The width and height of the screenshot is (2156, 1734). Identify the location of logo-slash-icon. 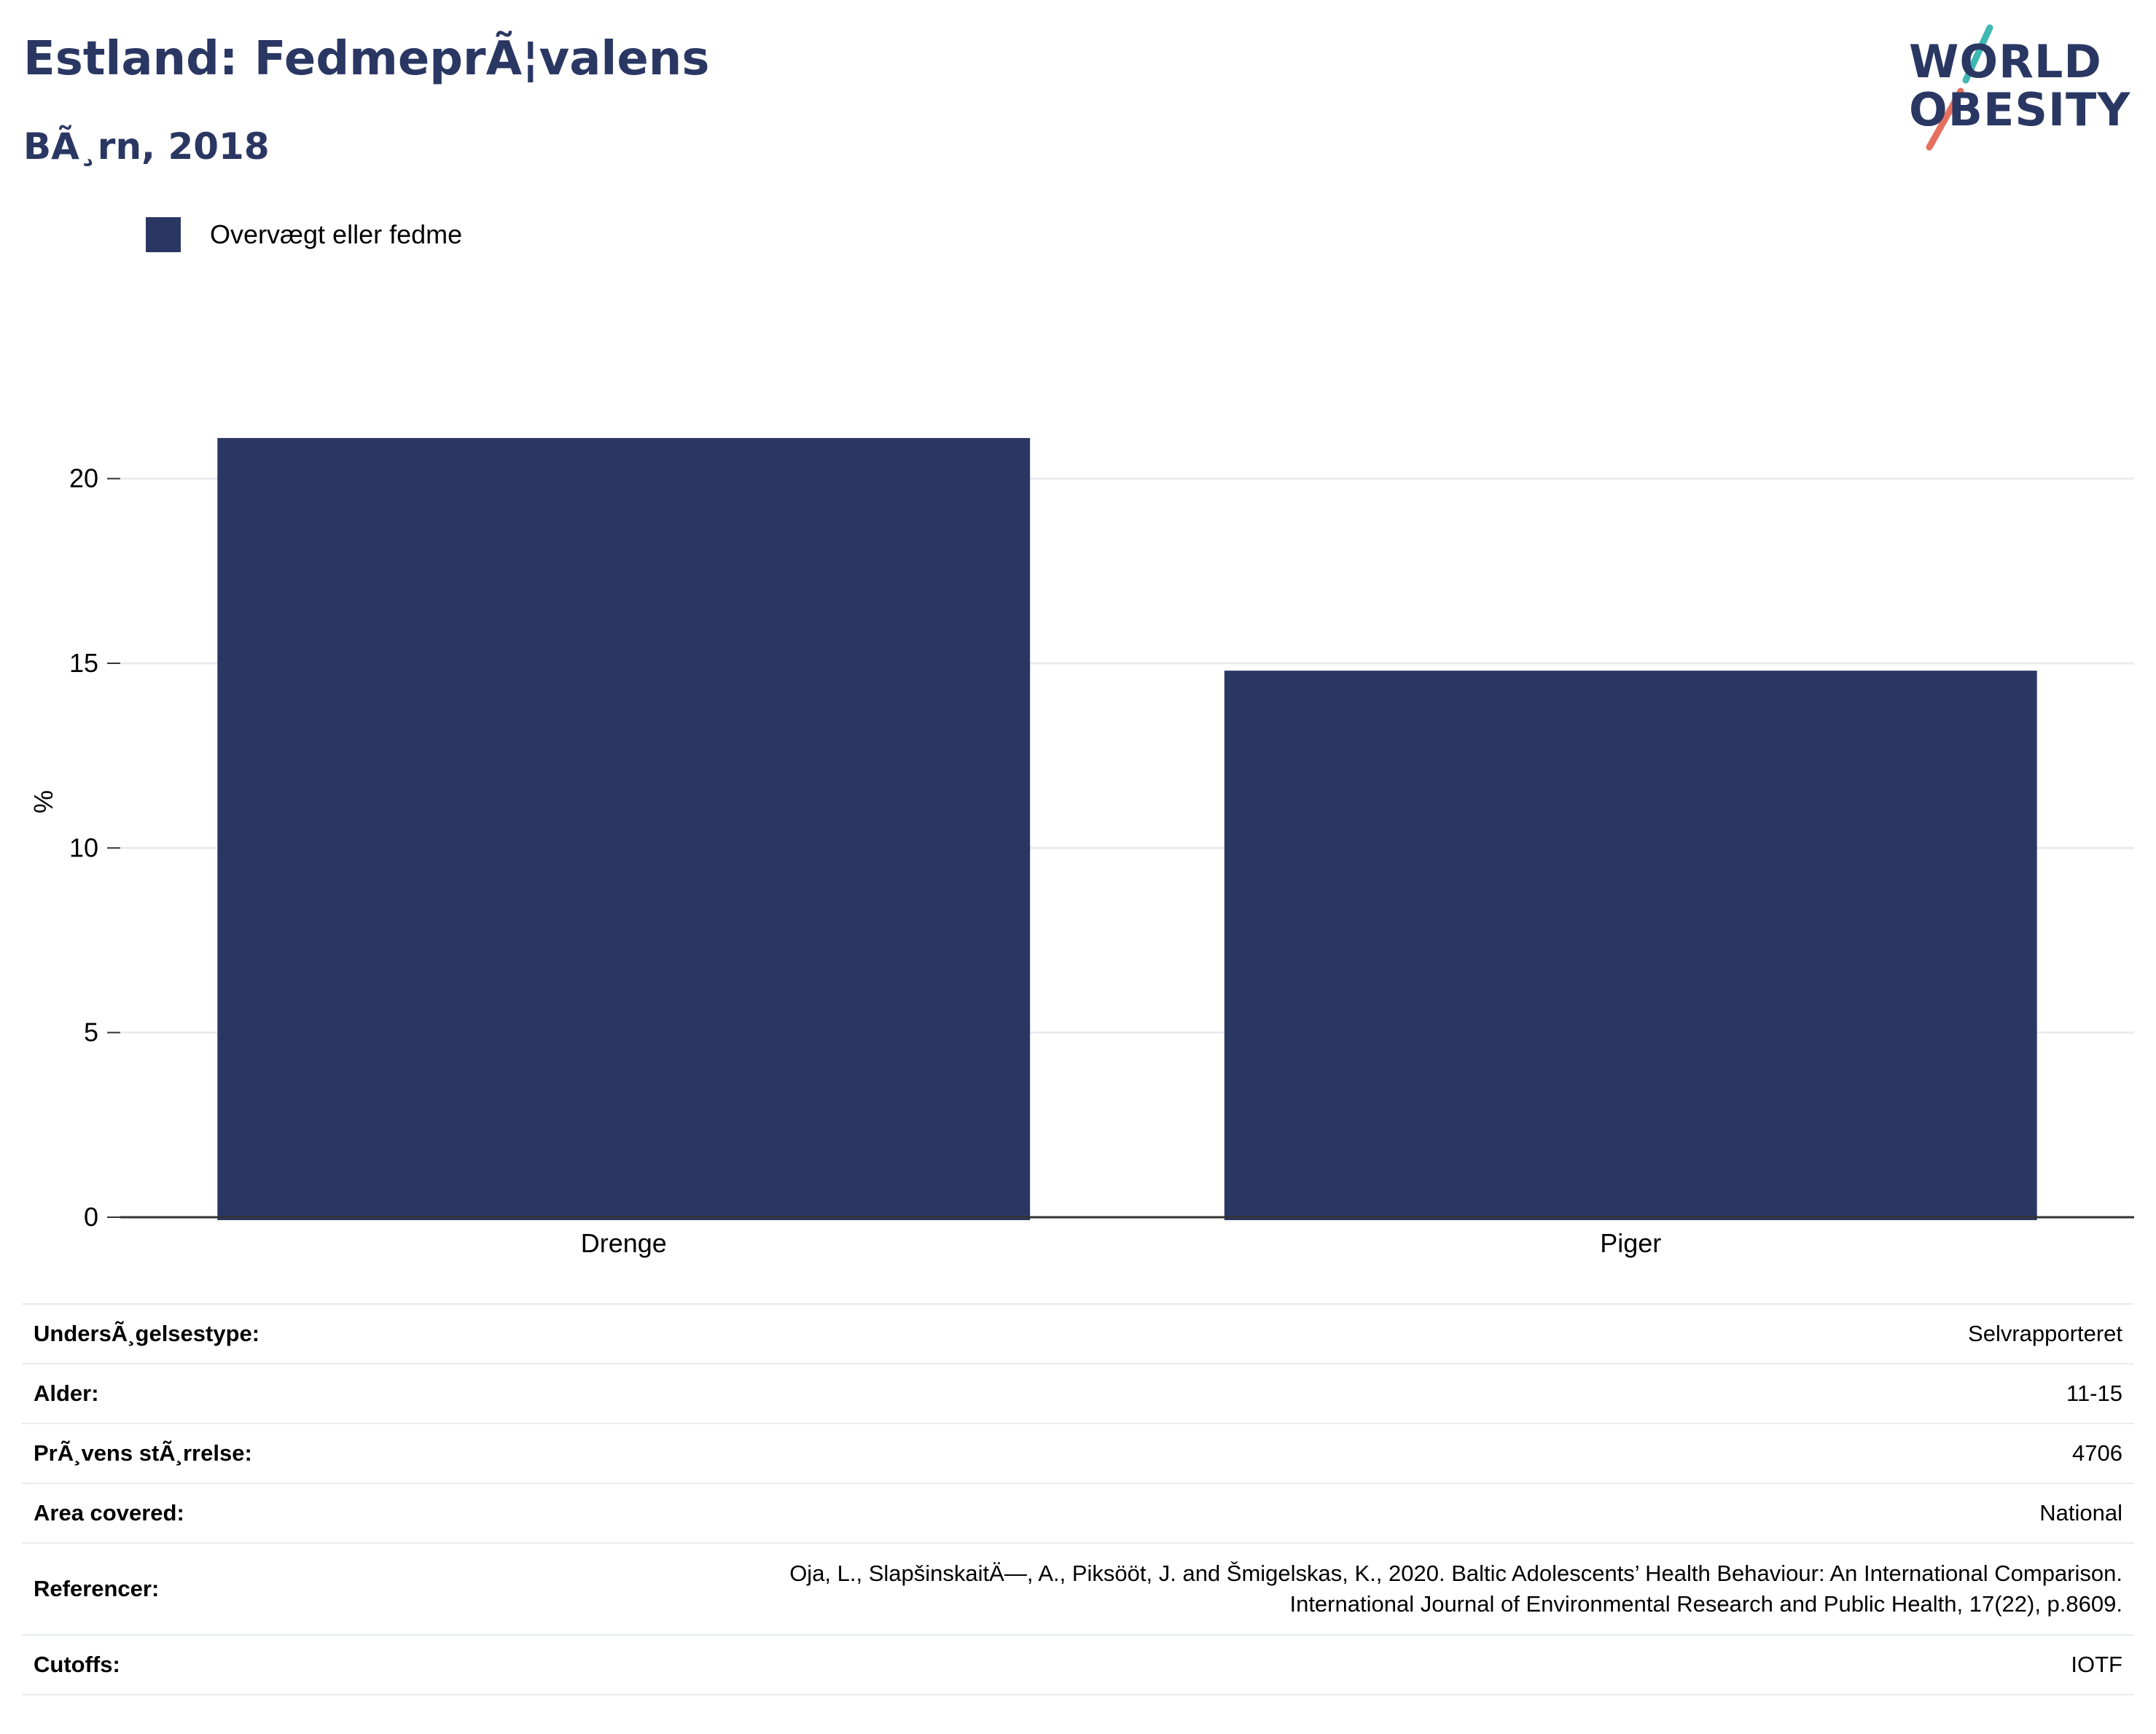
(1960, 88).